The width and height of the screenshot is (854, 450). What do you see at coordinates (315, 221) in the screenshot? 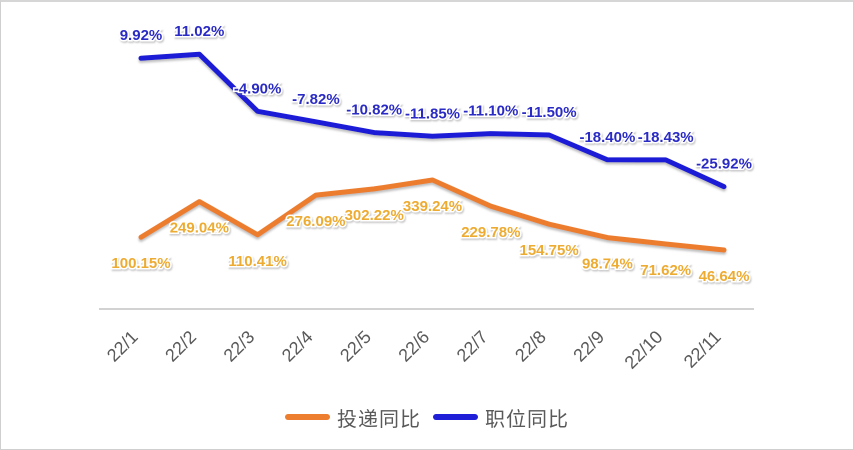
I see `data-label-series0-22-4: 276.09%` at bounding box center [315, 221].